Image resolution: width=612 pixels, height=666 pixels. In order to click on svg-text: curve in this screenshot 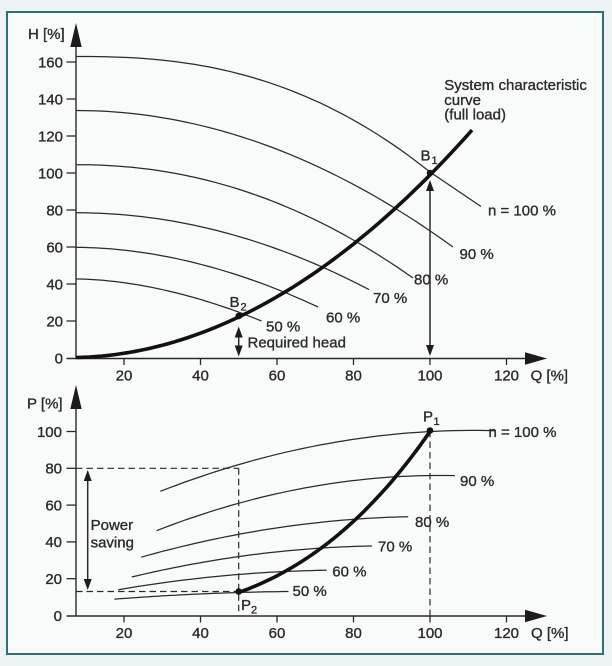, I will do `click(462, 100)`.